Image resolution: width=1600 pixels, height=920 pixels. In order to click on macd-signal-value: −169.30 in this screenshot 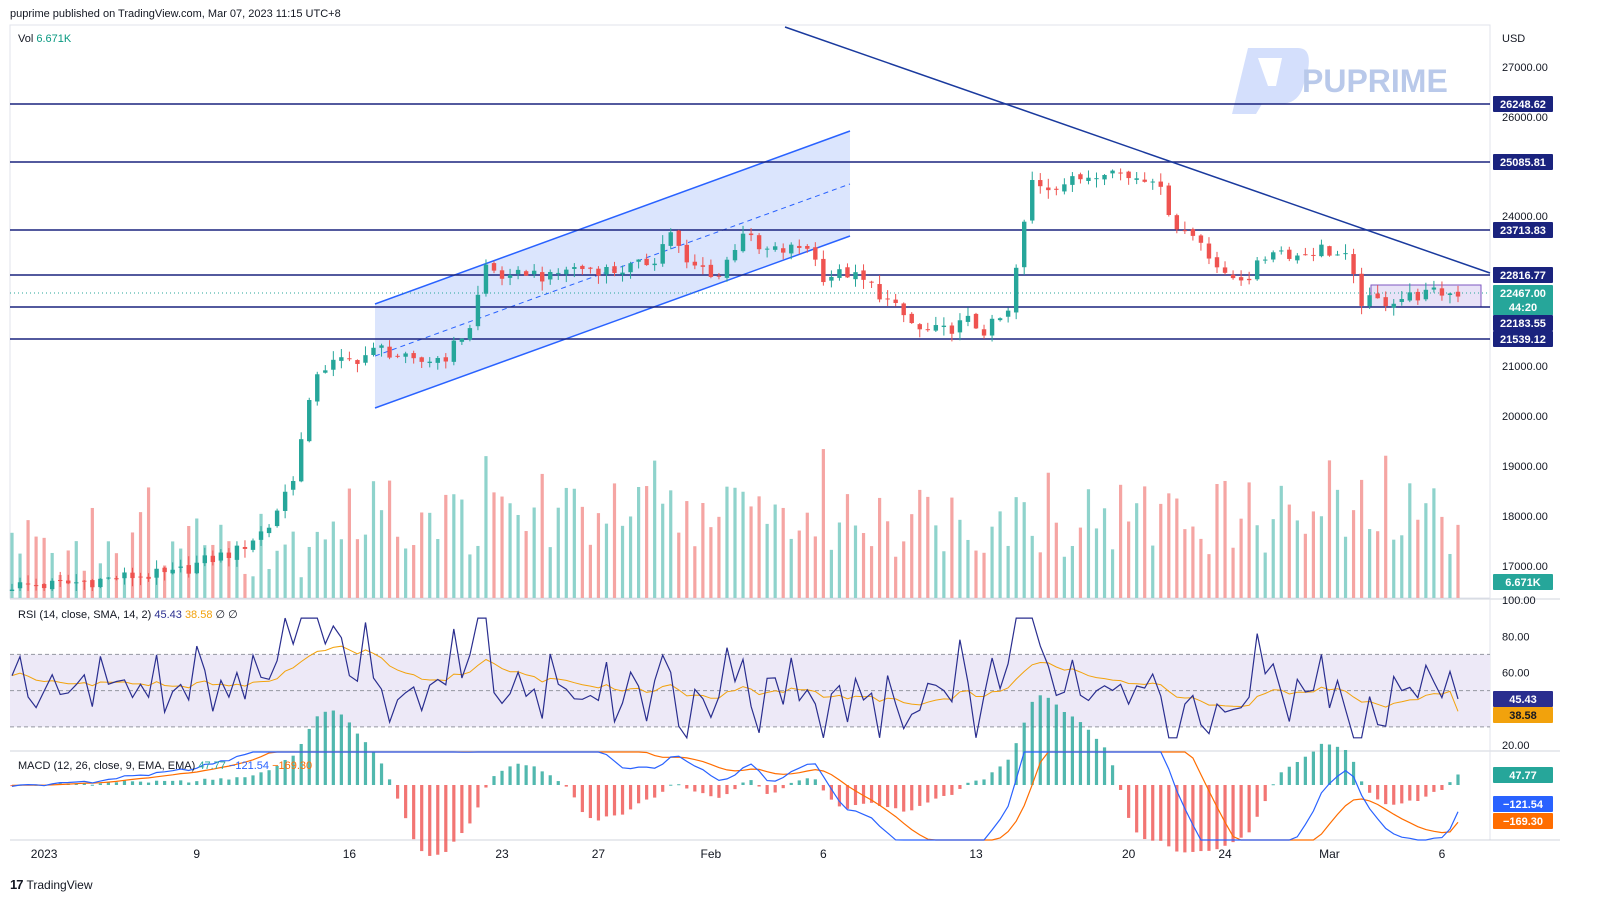, I will do `click(292, 766)`.